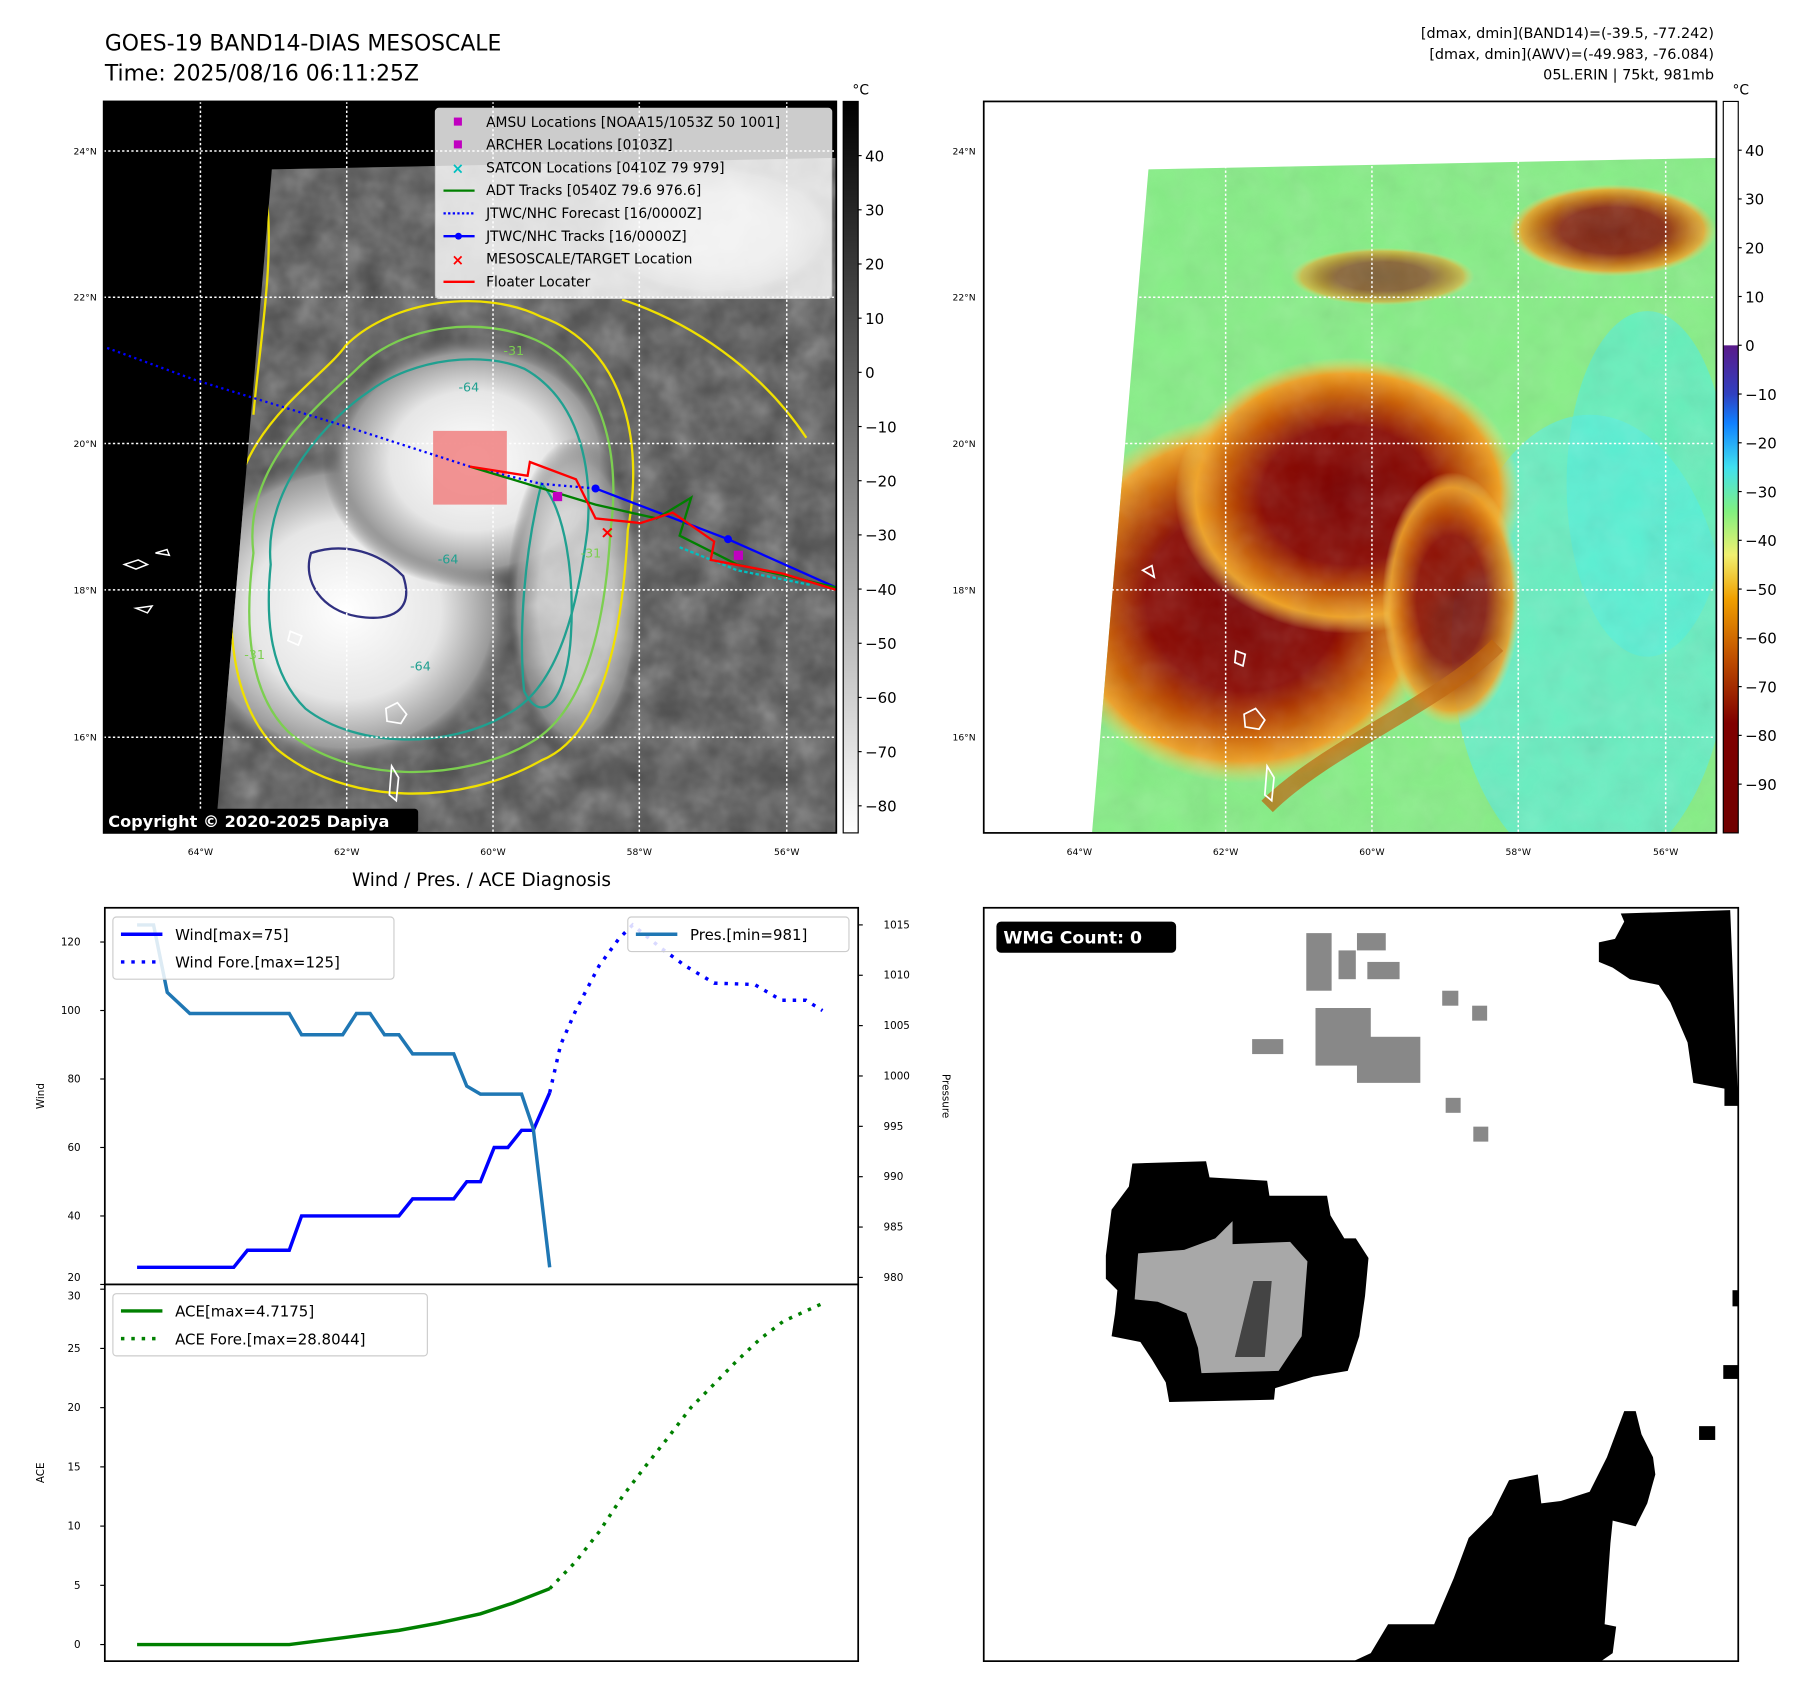 This screenshot has height=1690, width=1797. Describe the element at coordinates (146, 581) in the screenshot. I see `coastlines-west` at that location.